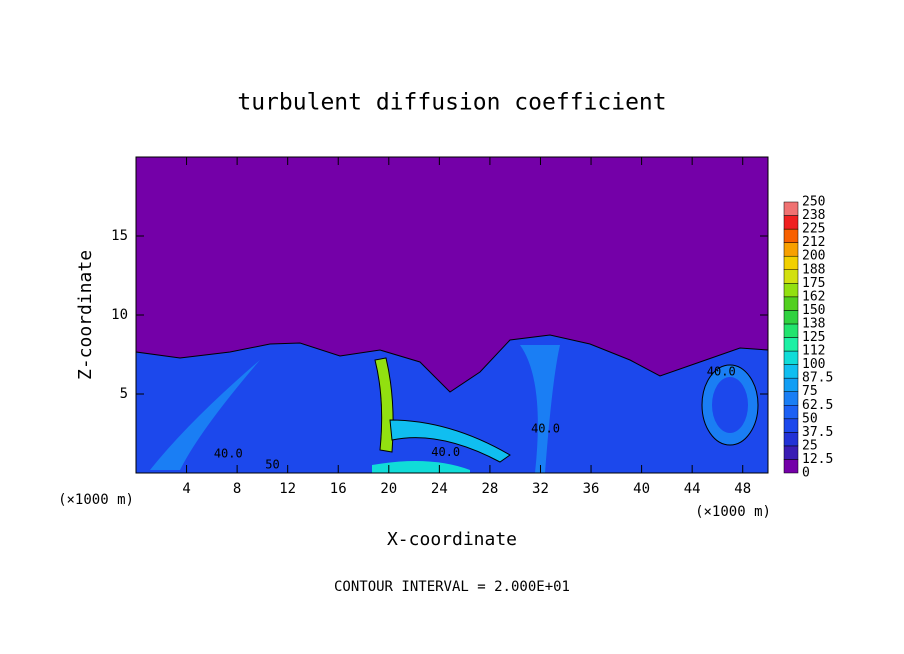  What do you see at coordinates (119, 236) in the screenshot?
I see `y-tick-label: 15` at bounding box center [119, 236].